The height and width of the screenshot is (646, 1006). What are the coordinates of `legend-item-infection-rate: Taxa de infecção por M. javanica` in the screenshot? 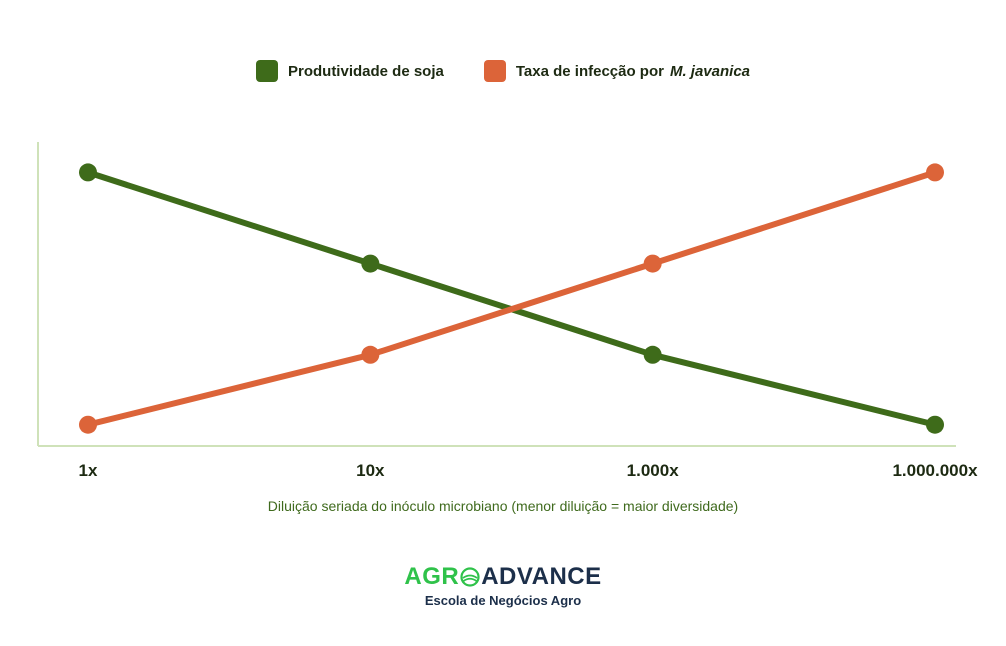 It's located at (616, 71).